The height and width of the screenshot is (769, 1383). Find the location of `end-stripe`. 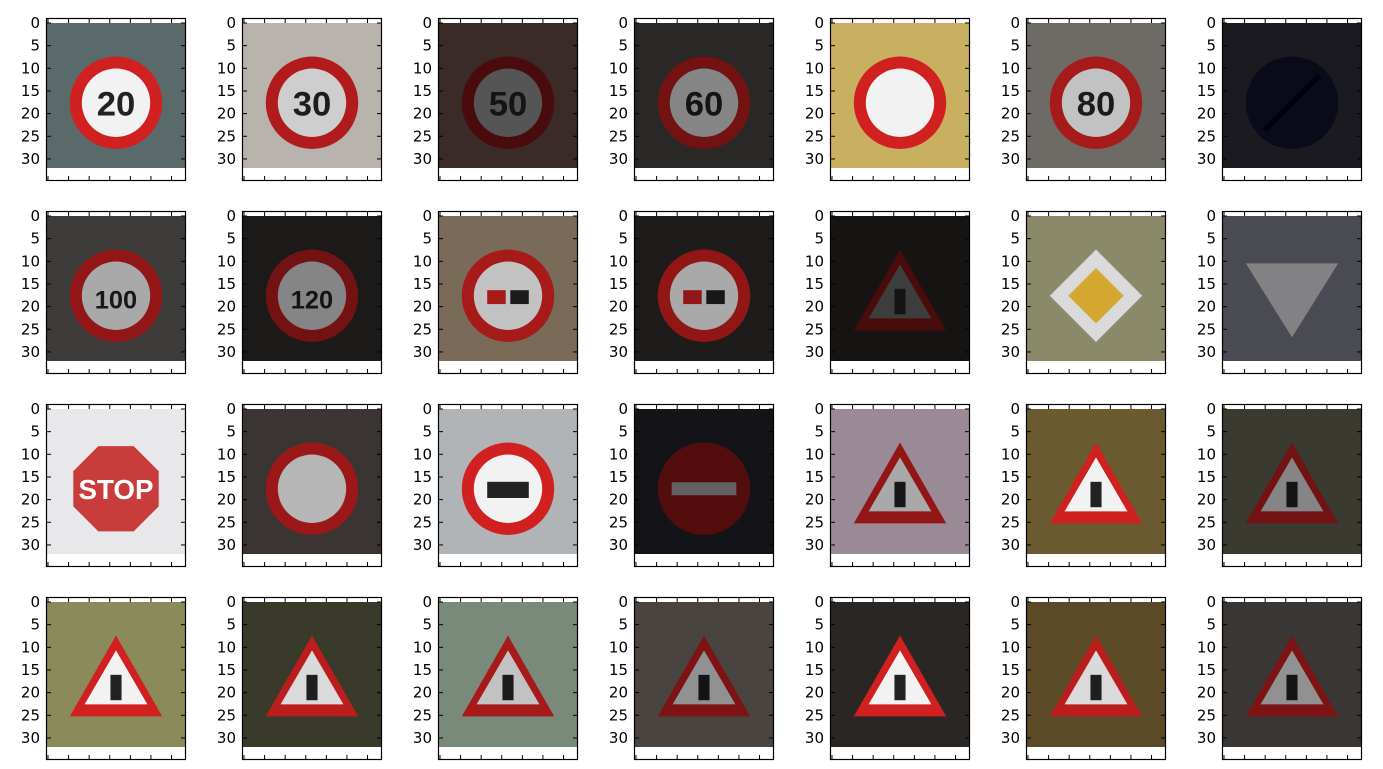

end-stripe is located at coordinates (1292, 103).